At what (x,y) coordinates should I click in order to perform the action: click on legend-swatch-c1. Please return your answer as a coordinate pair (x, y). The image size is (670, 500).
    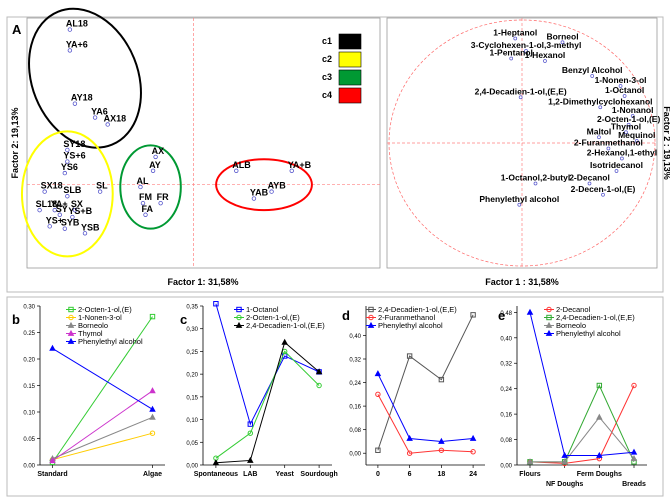
    Looking at the image, I should click on (350, 41).